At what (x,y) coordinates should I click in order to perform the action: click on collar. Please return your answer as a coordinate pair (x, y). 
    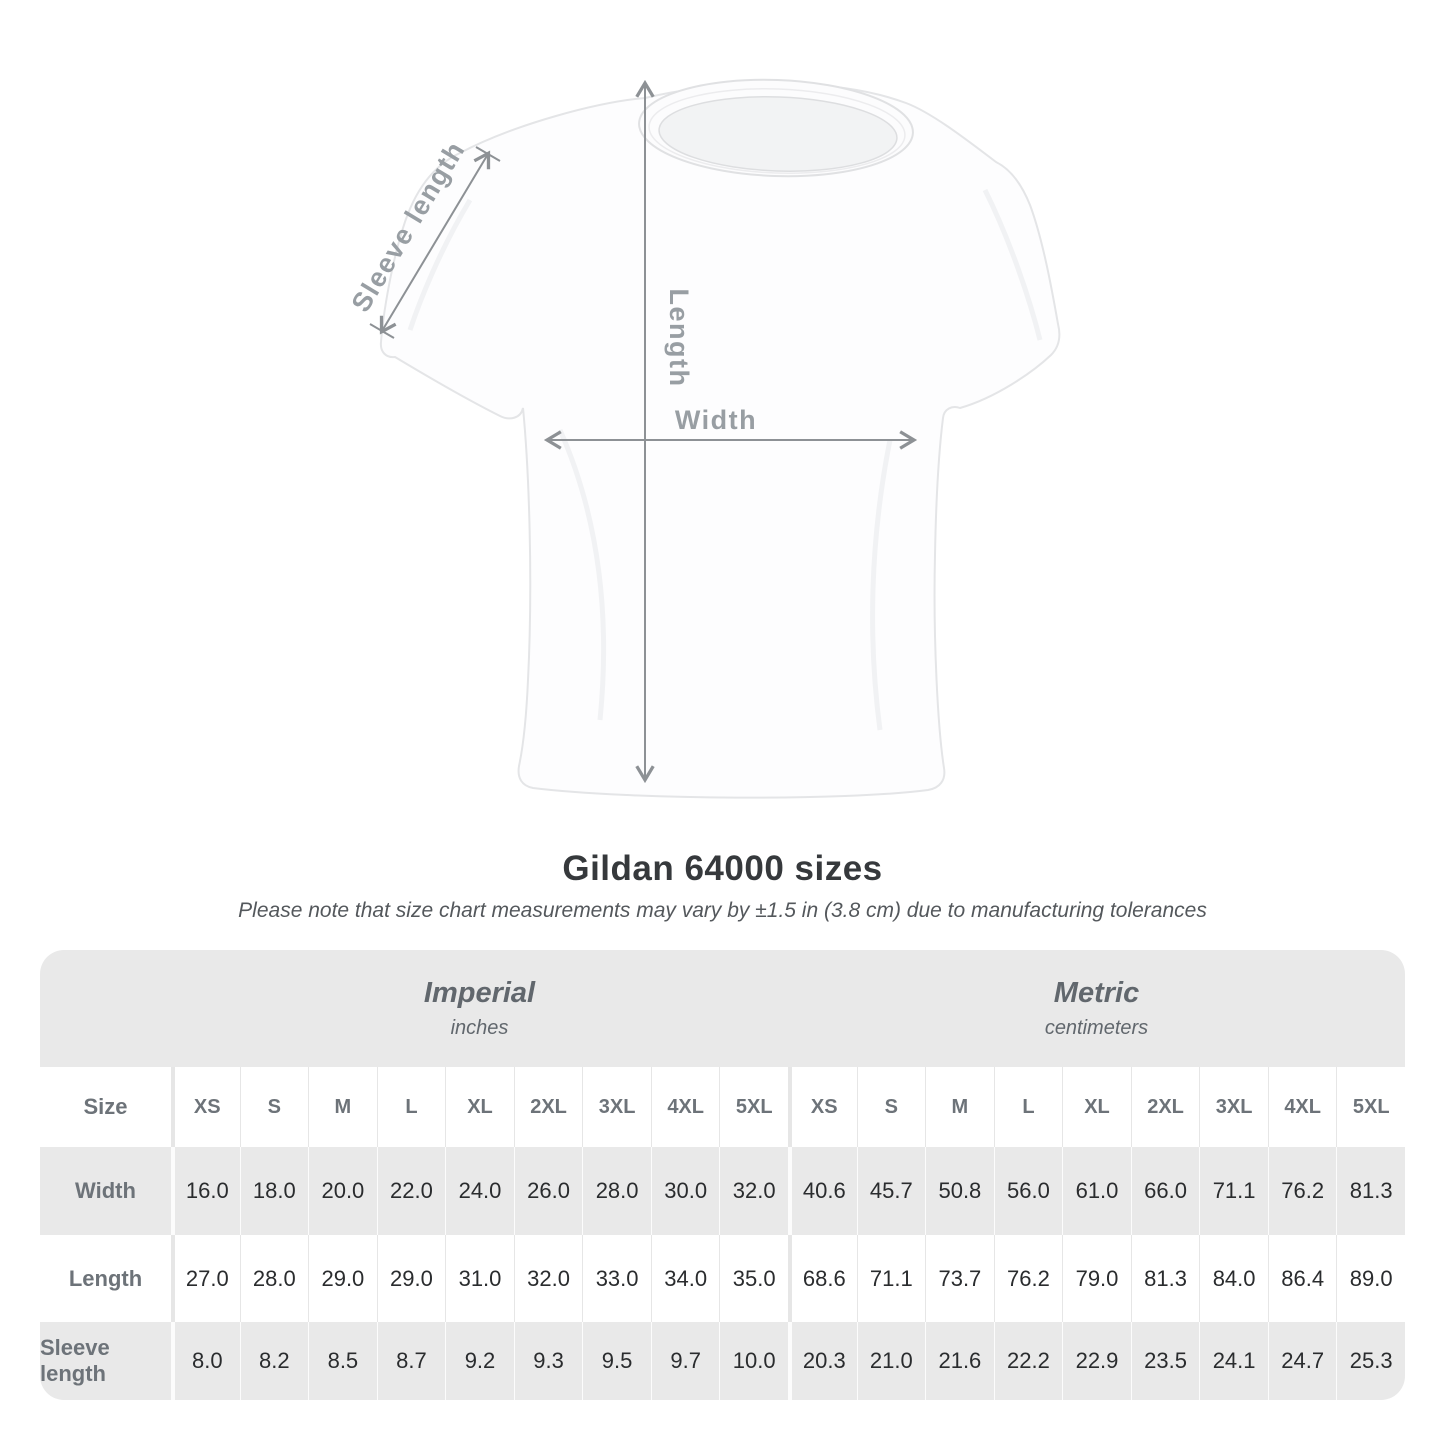
    Looking at the image, I should click on (776, 128).